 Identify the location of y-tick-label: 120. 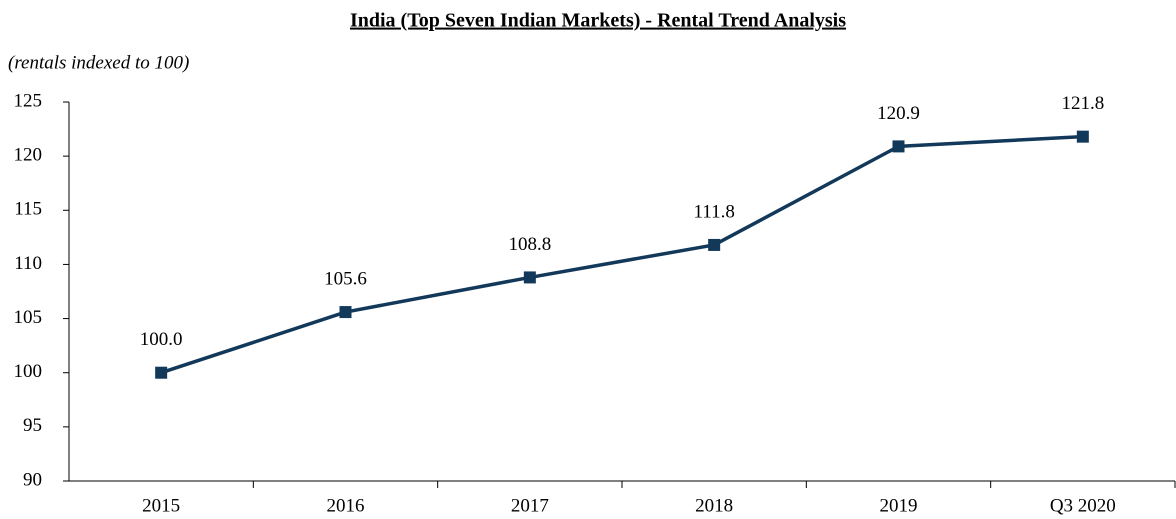
(28, 155).